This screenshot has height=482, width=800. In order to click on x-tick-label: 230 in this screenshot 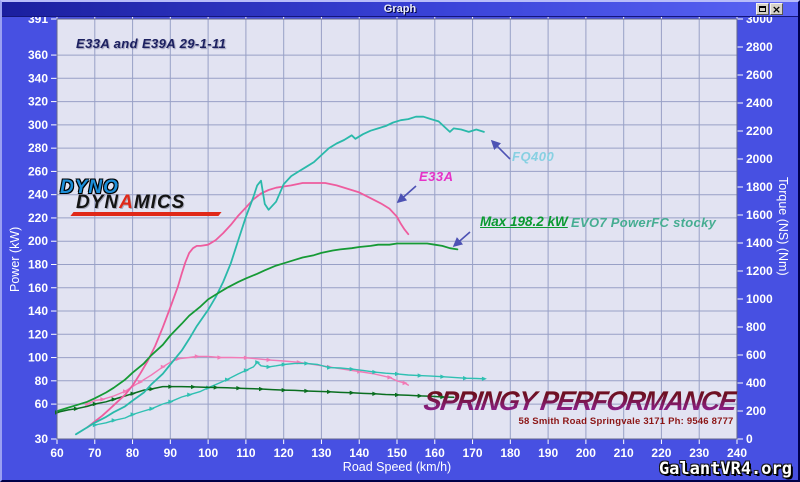, I will do `click(699, 453)`.